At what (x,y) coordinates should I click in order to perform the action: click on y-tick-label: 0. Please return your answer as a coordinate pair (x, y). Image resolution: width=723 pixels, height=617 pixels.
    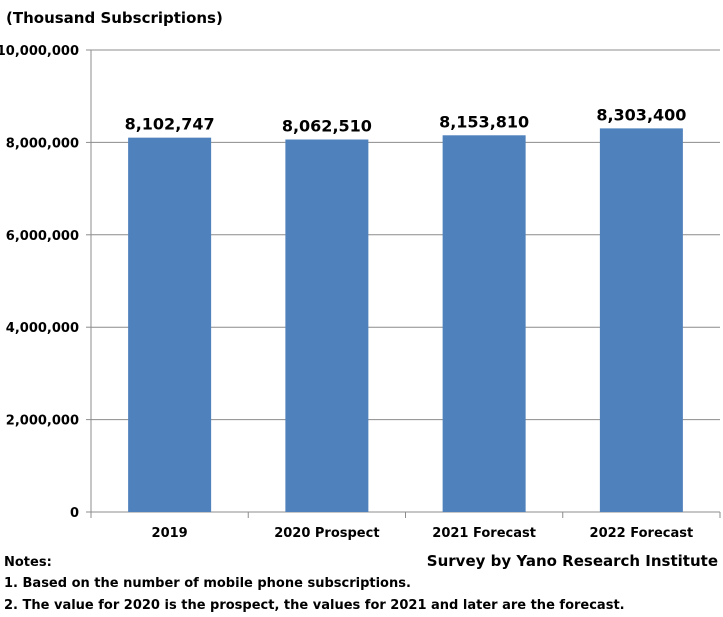
    Looking at the image, I should click on (74, 513).